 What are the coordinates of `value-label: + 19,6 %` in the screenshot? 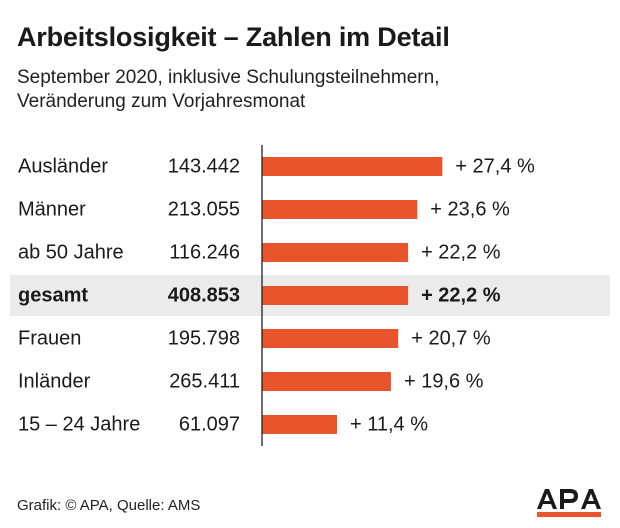 It's located at (444, 382).